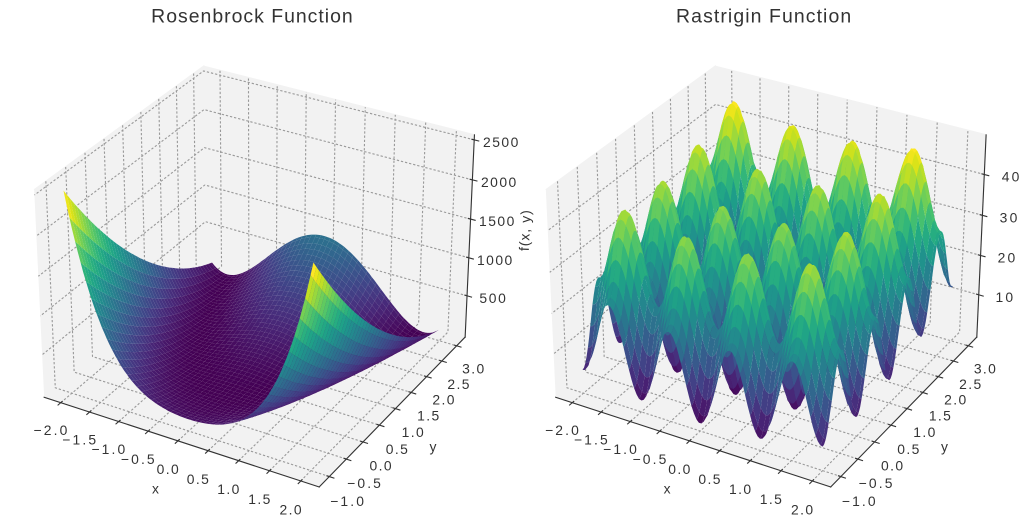 Image resolution: width=1024 pixels, height=526 pixels. Describe the element at coordinates (252, 17) in the screenshot. I see `svg-text: Rosenbrock Function` at that location.